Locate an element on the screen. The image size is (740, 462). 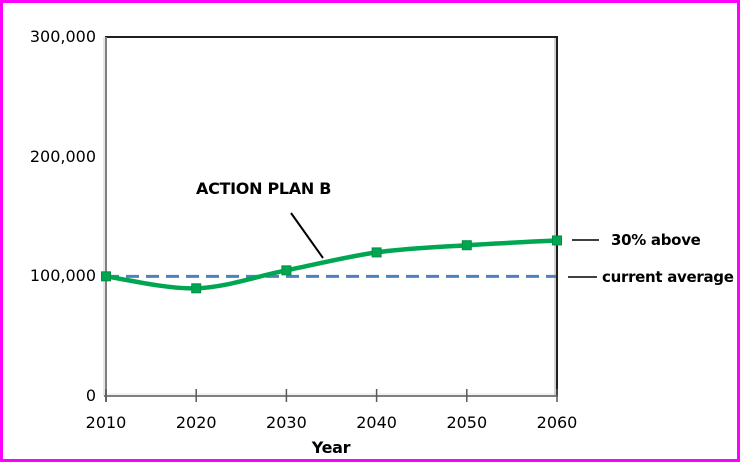
y-tick-label: 300,000 is located at coordinates (62, 36).